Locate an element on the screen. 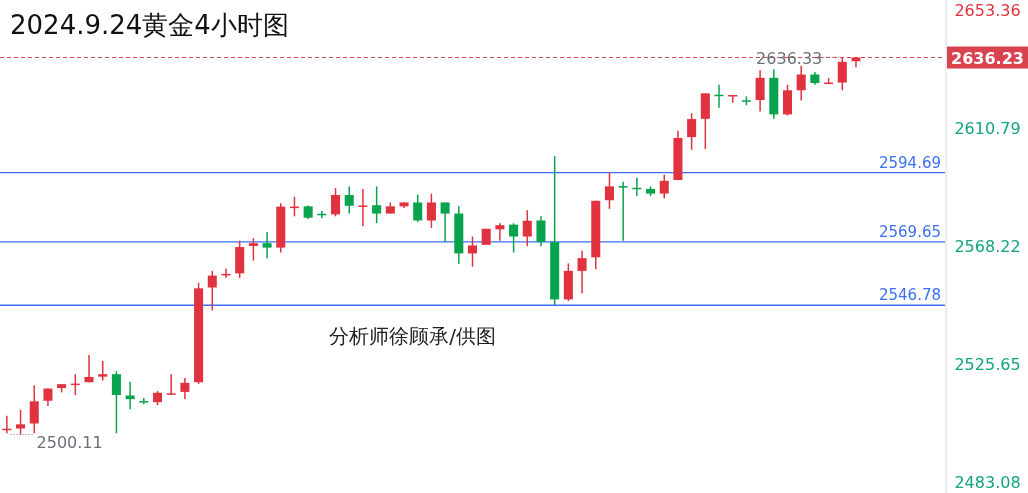 Image resolution: width=1028 pixels, height=493 pixels. y-tick-label: 2568.22 is located at coordinates (987, 246).